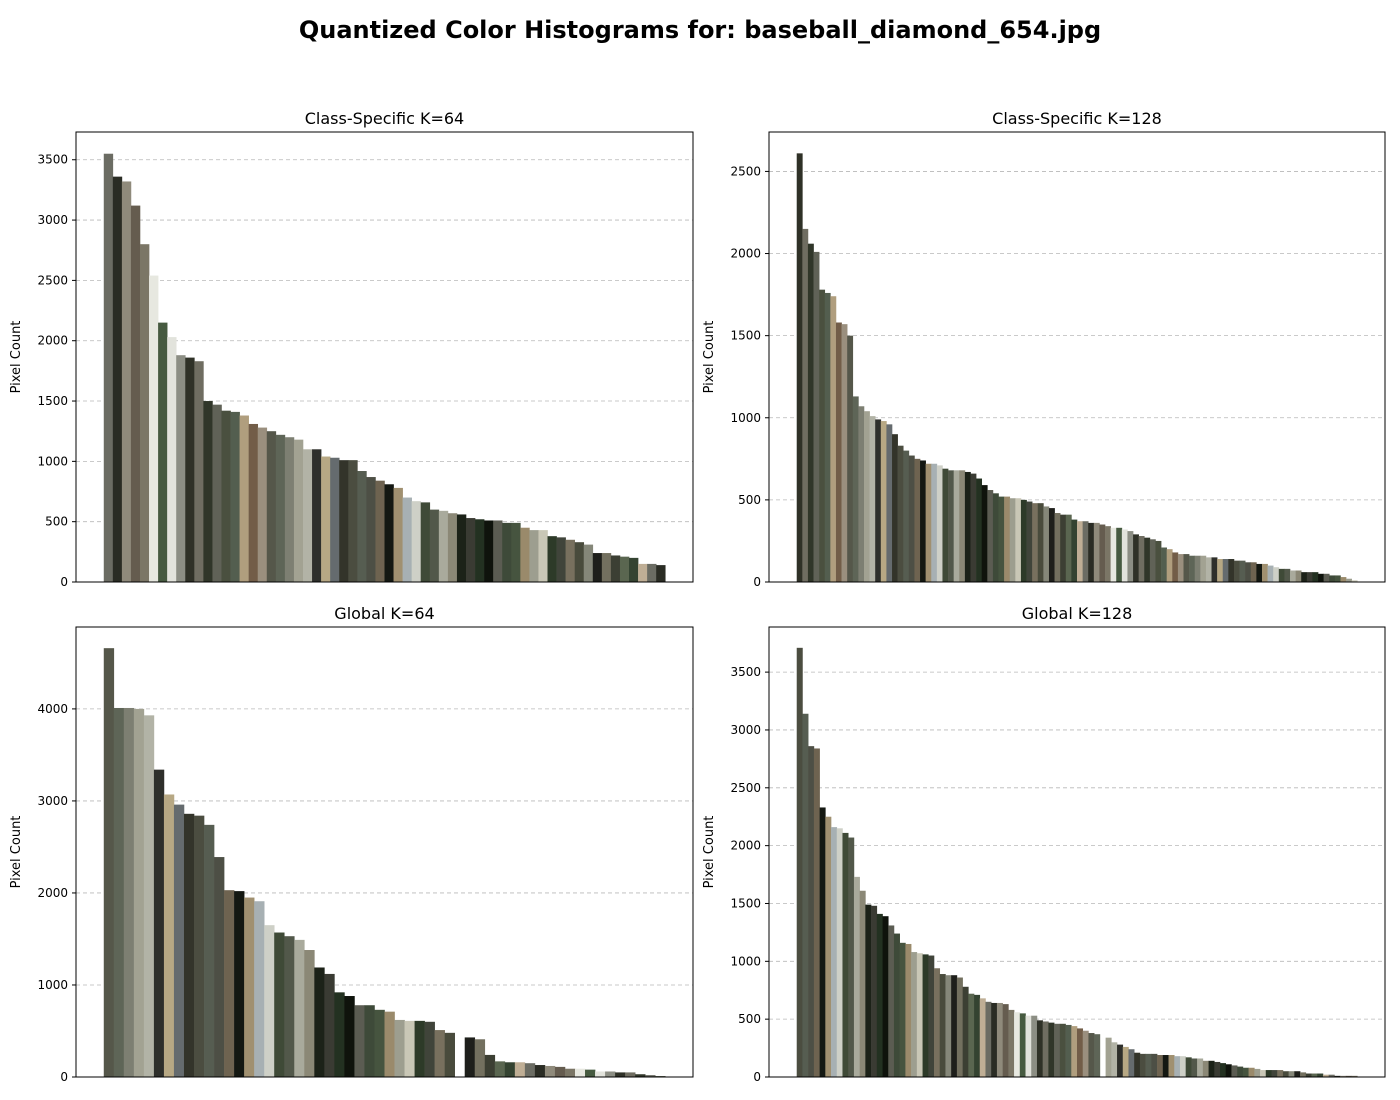 This screenshot has width=1400, height=1100. What do you see at coordinates (757, 582) in the screenshot?
I see `y-tick-label: 0` at bounding box center [757, 582].